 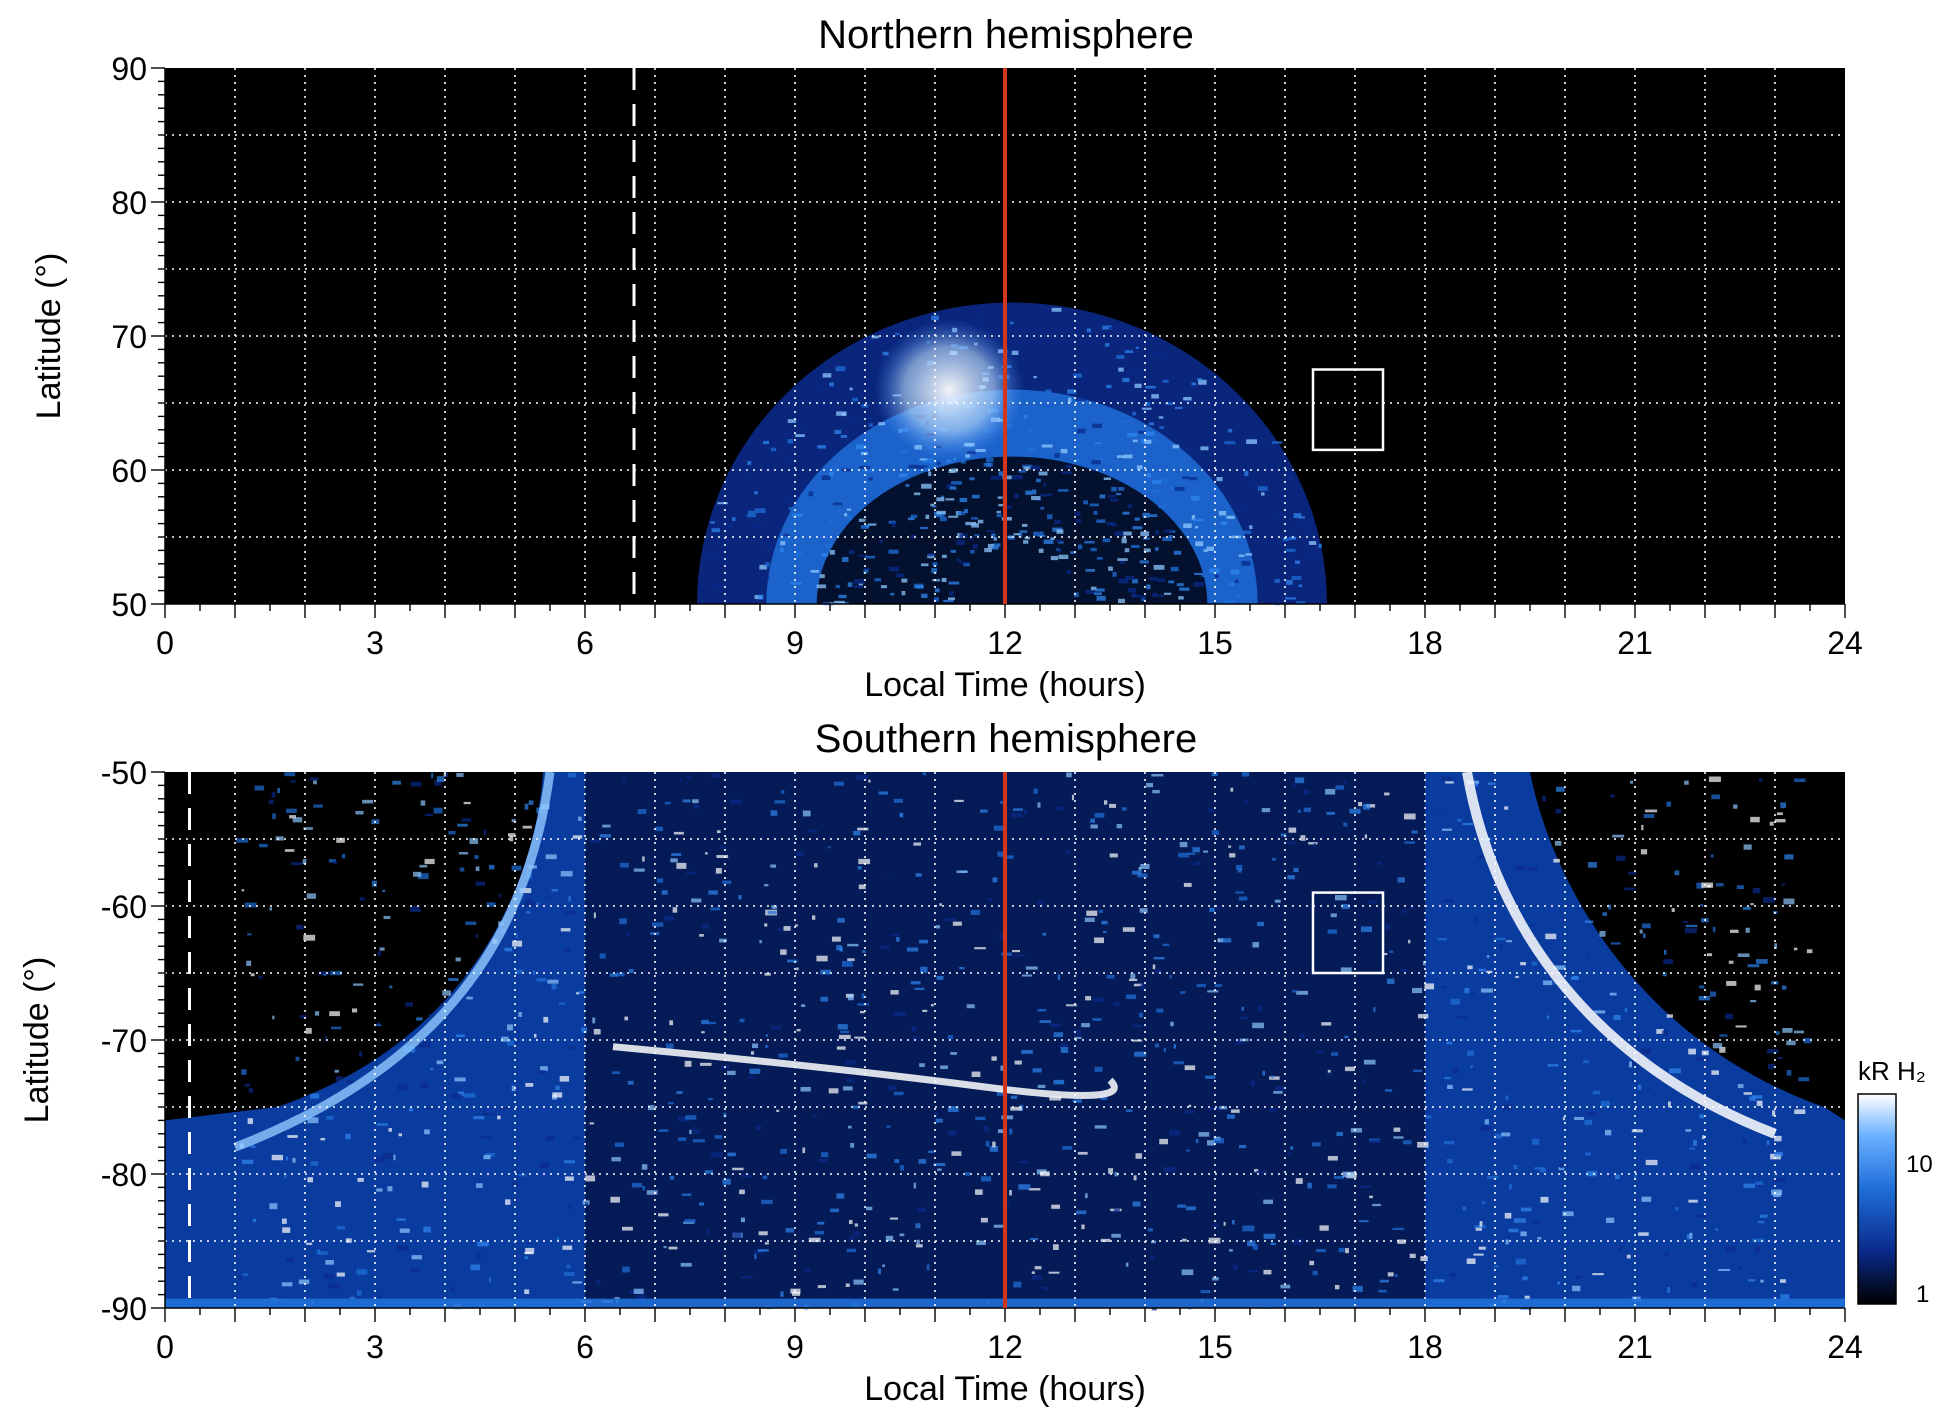 What do you see at coordinates (1006, 739) in the screenshot?
I see `panel-south-title: Southern hemisphere` at bounding box center [1006, 739].